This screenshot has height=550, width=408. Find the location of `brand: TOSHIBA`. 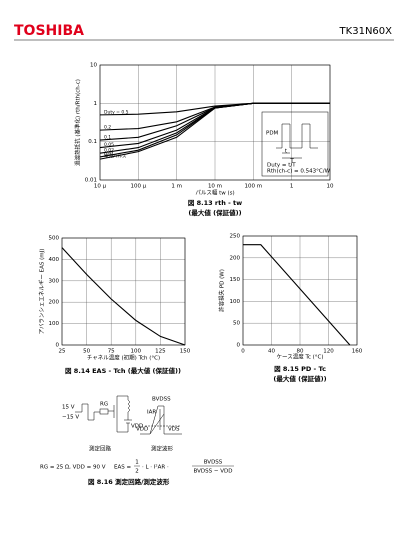

brand: TOSHIBA is located at coordinates (49, 31).